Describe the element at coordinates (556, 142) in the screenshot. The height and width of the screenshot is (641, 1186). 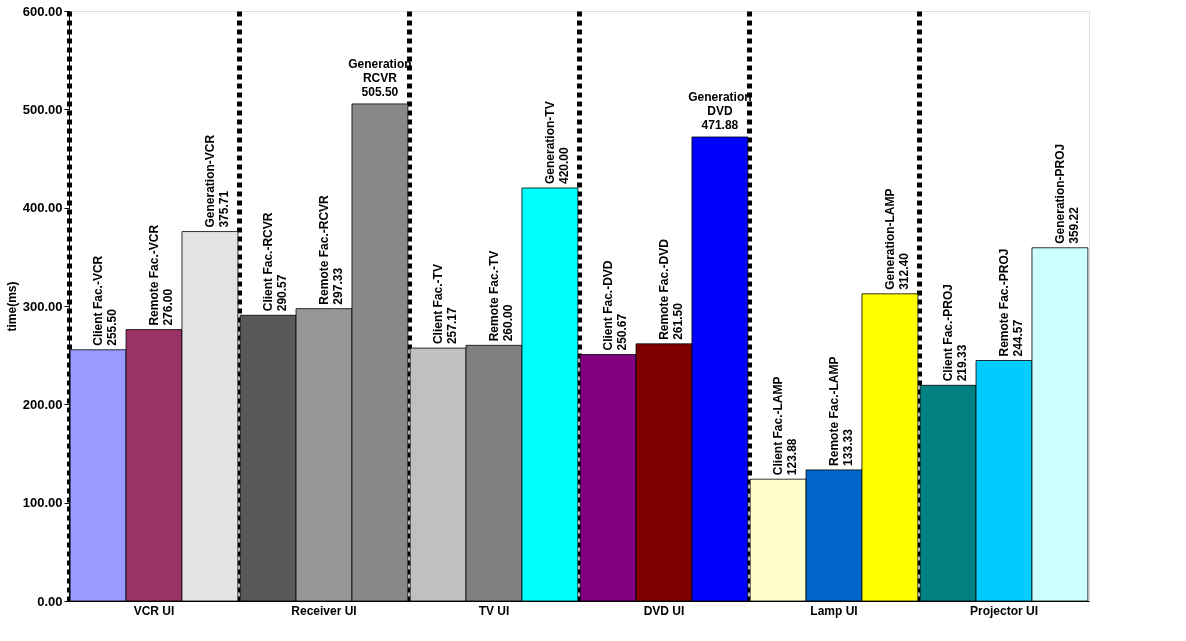
I see `data-label: Generation-TV 420.00` at that location.